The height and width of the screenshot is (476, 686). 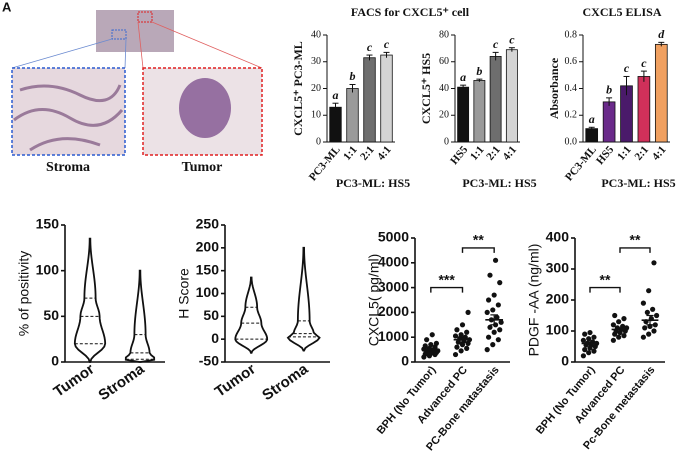 What do you see at coordinates (499, 183) in the screenshot?
I see `x-axis-label: PC3-ML: HS5` at bounding box center [499, 183].